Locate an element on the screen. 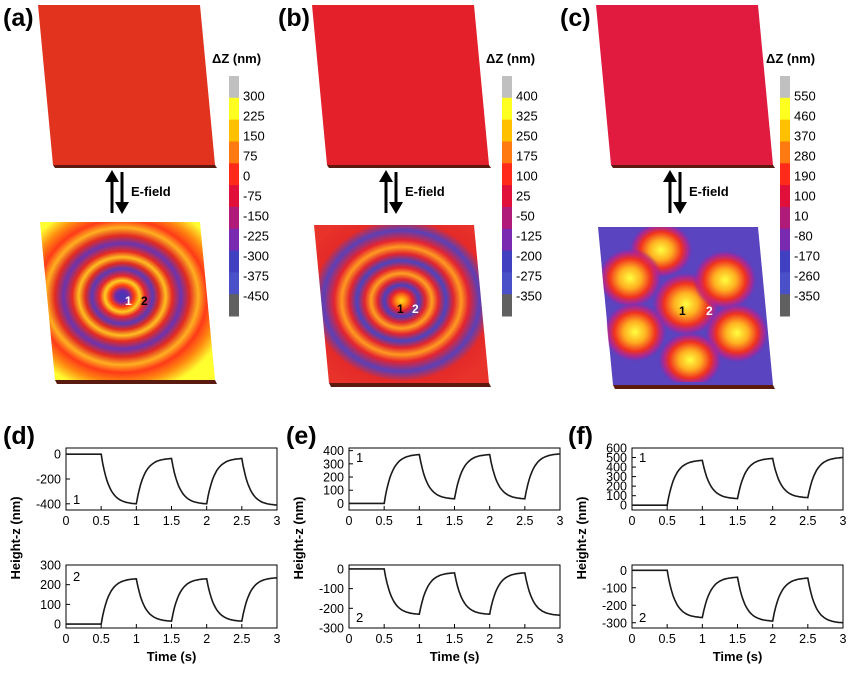 This screenshot has height=686, width=850. colorbar-tick-label: -200 is located at coordinates (529, 256).